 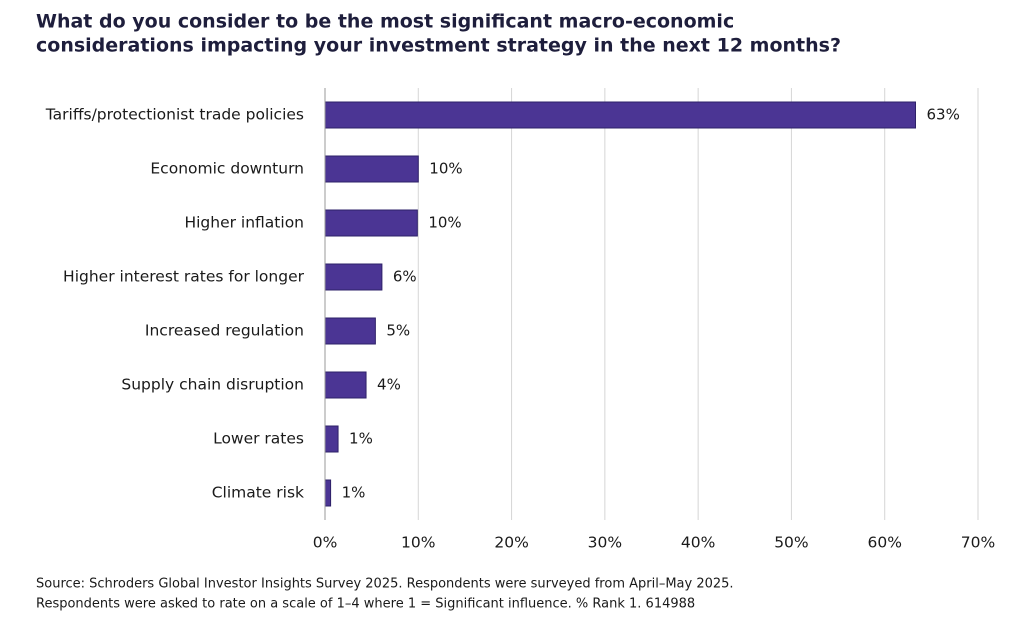 What do you see at coordinates (978, 543) in the screenshot?
I see `x-tick-label: 70%` at bounding box center [978, 543].